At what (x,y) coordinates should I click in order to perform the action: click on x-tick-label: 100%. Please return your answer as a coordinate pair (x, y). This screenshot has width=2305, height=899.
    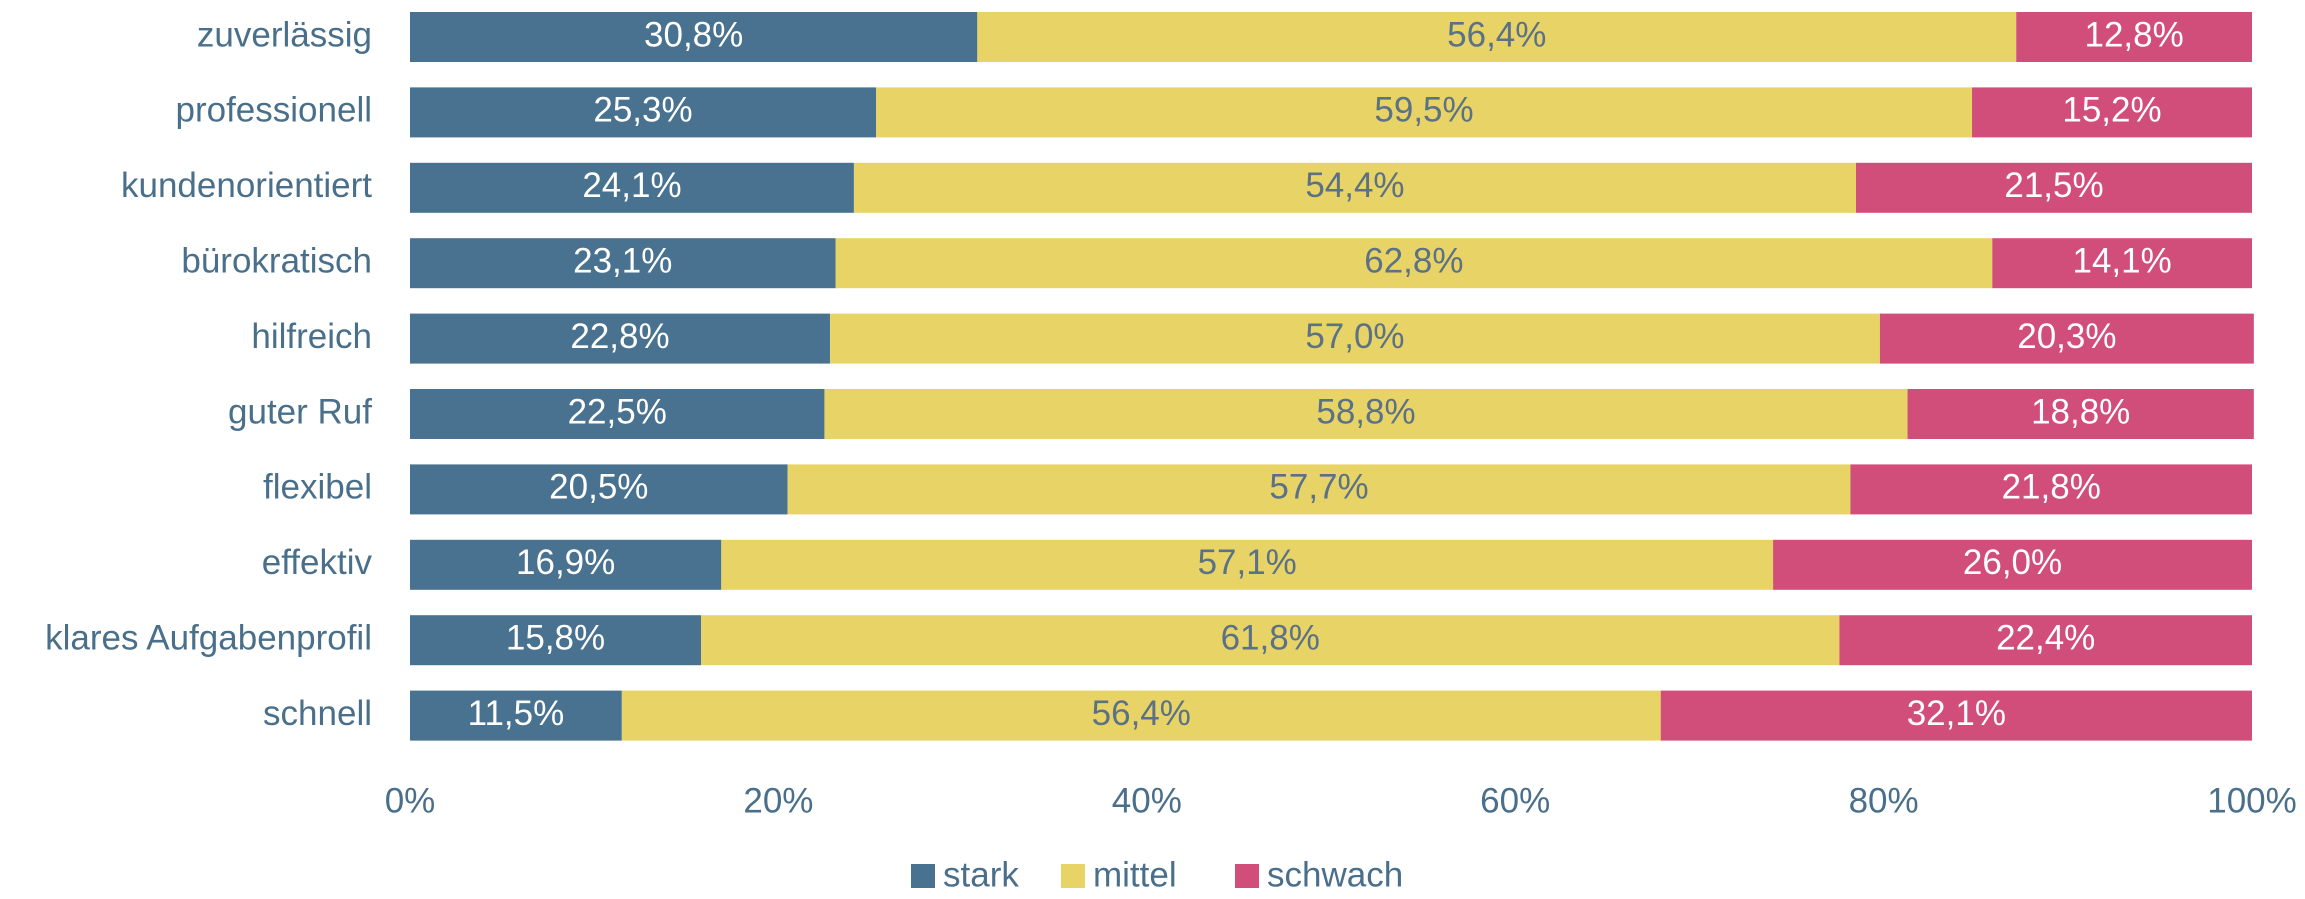
    Looking at the image, I should click on (2252, 800).